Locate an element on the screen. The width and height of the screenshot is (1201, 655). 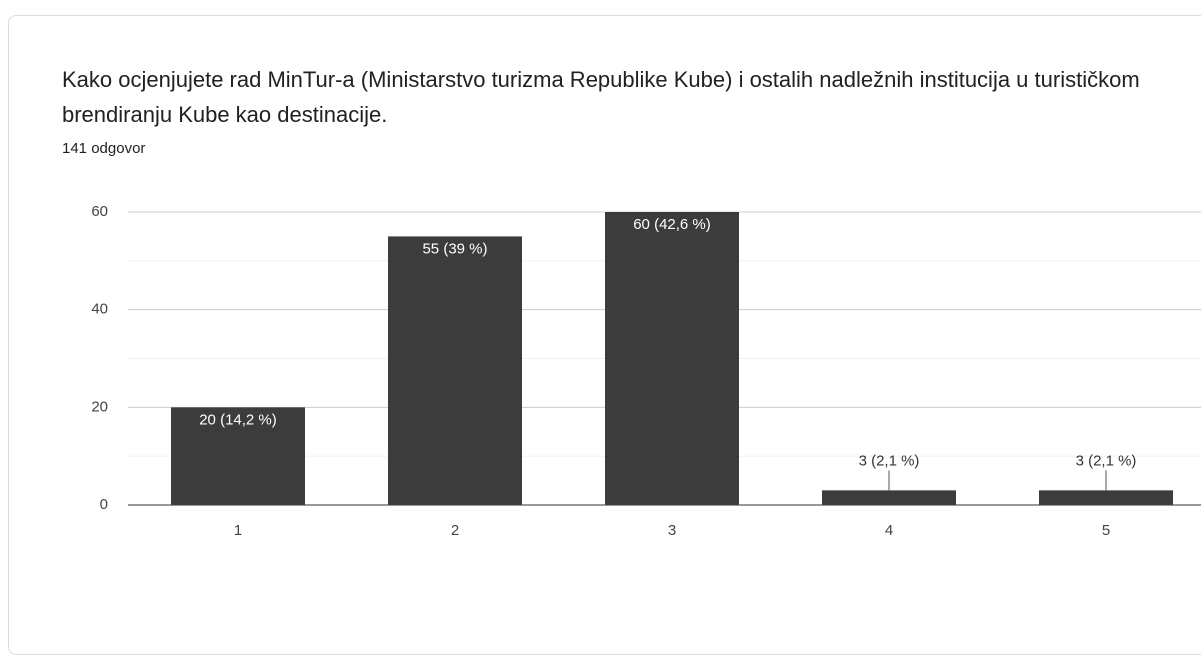
data-label: 55 (39 %) is located at coordinates (454, 248).